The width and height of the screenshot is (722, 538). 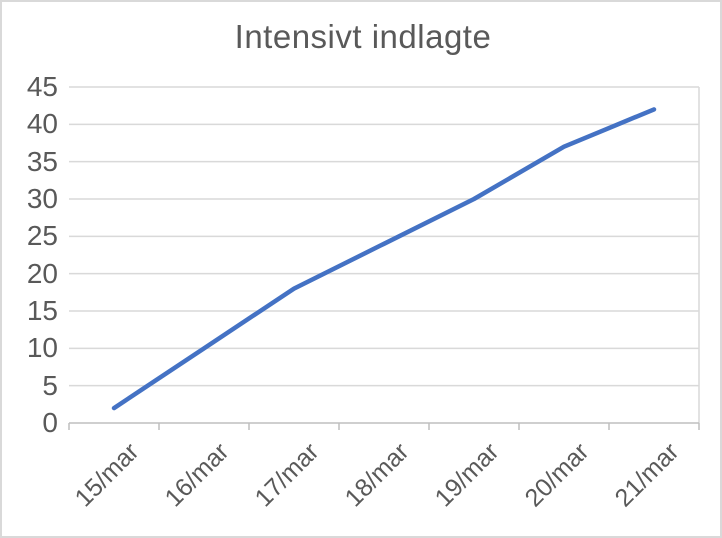 What do you see at coordinates (42, 273) in the screenshot?
I see `y-axis-tick-label: 20` at bounding box center [42, 273].